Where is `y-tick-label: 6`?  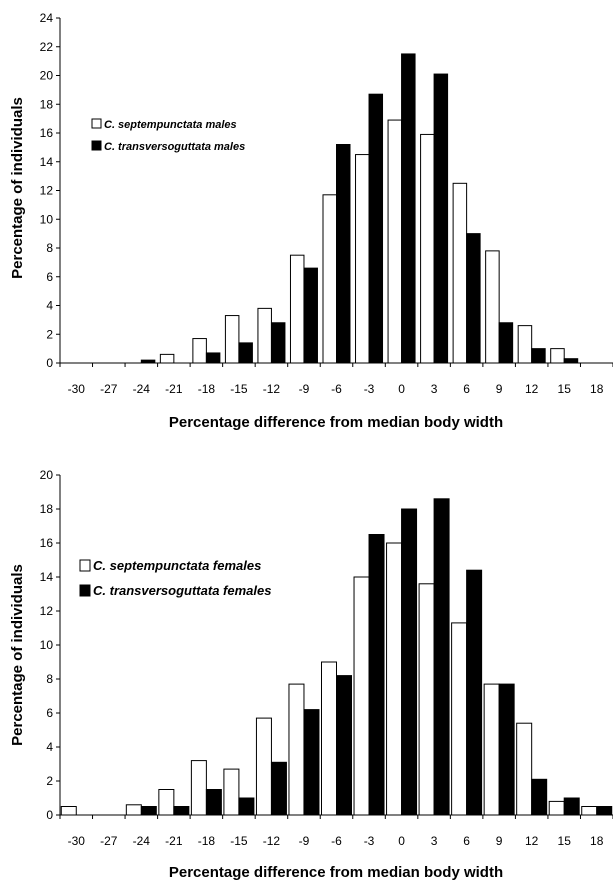 y-tick-label: 6 is located at coordinates (49, 277).